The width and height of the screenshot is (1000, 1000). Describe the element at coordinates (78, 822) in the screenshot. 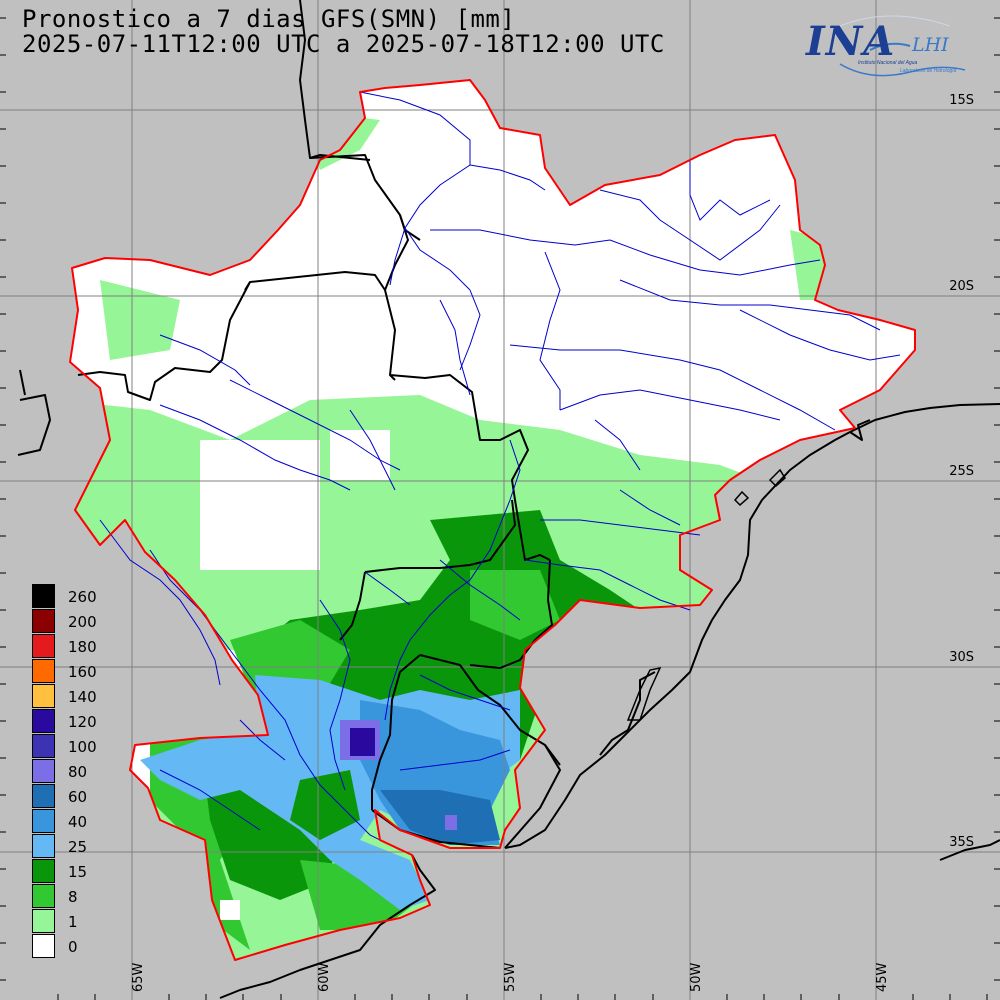

I see `legend-label: 40` at that location.